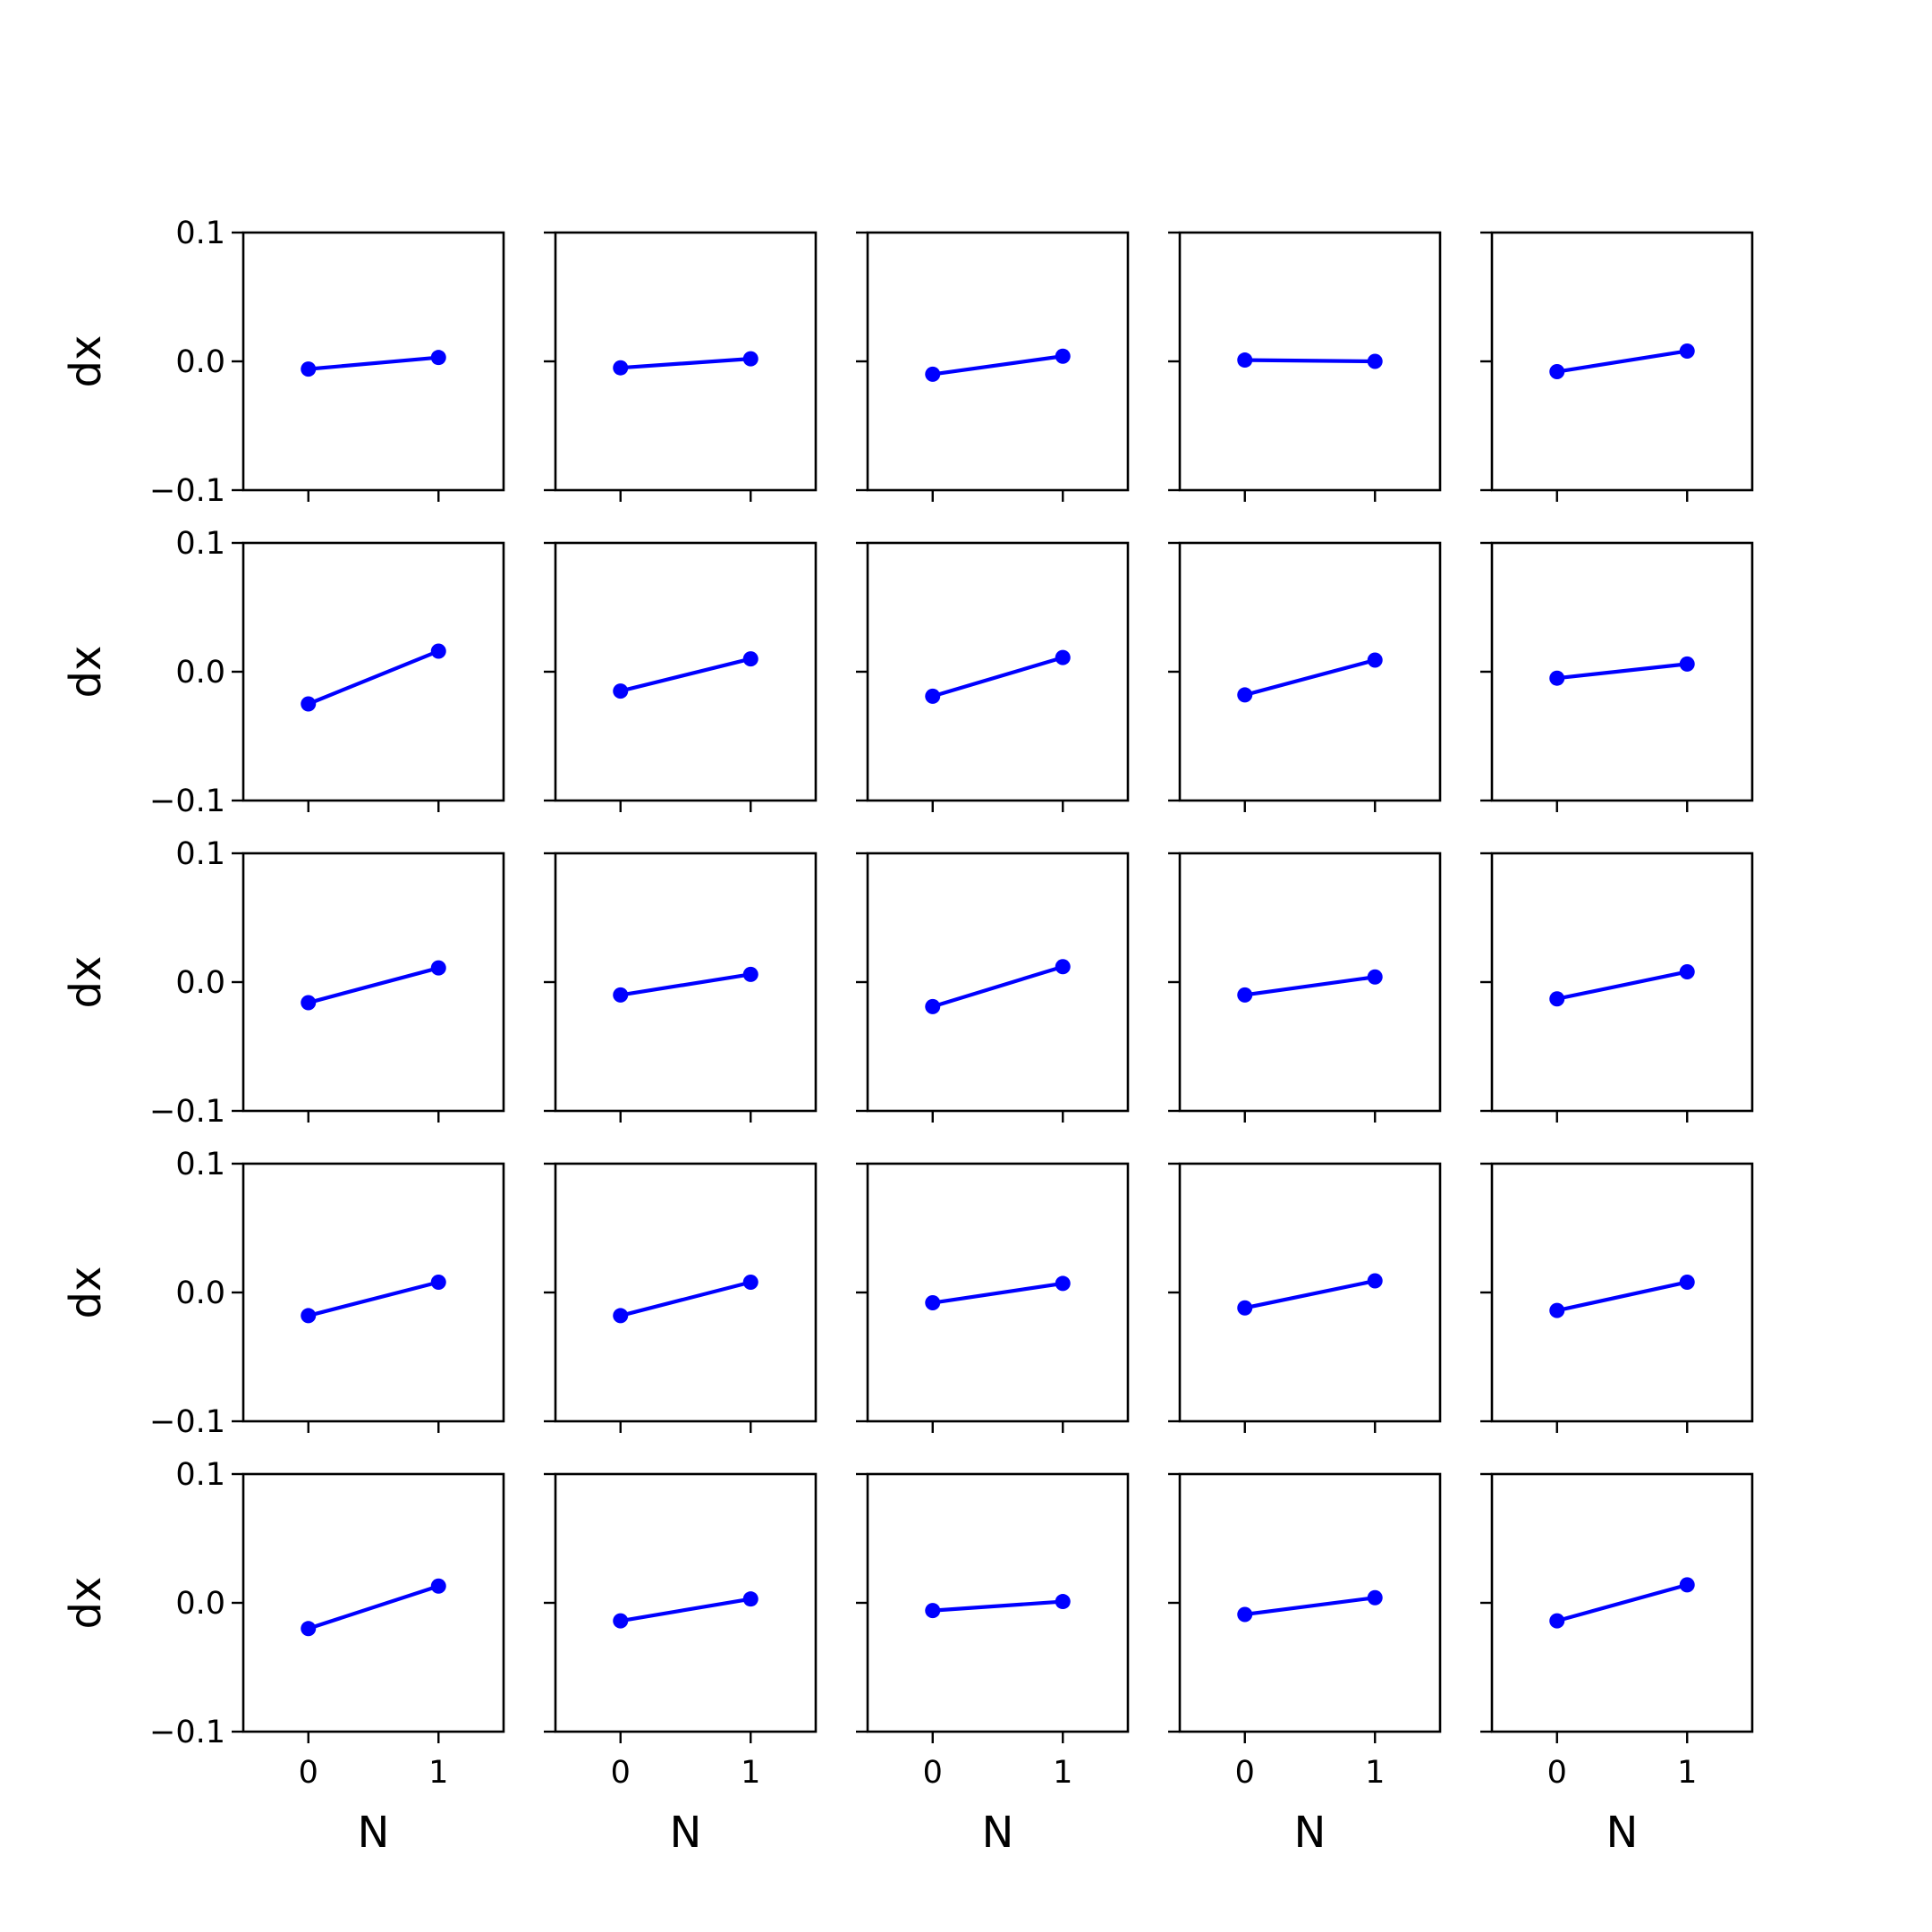 The height and width of the screenshot is (1932, 1932). What do you see at coordinates (1617, 676) in the screenshot?
I see `subplot-r1-c4` at bounding box center [1617, 676].